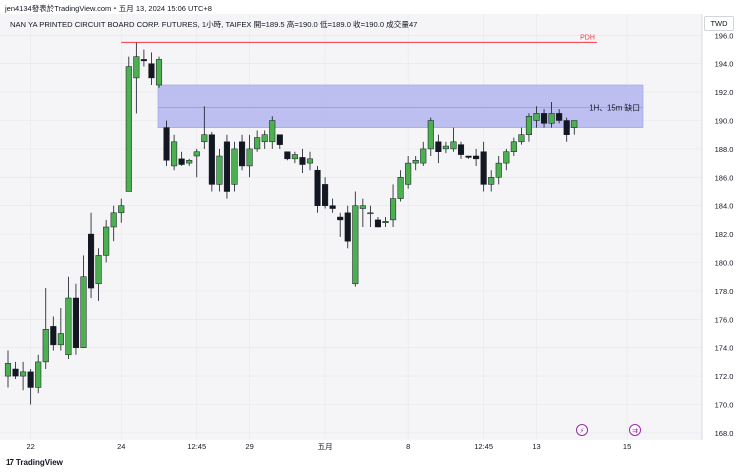 Image resolution: width=740 pixels, height=472 pixels. What do you see at coordinates (719, 23) in the screenshot?
I see `currency-badge: TWD` at bounding box center [719, 23].